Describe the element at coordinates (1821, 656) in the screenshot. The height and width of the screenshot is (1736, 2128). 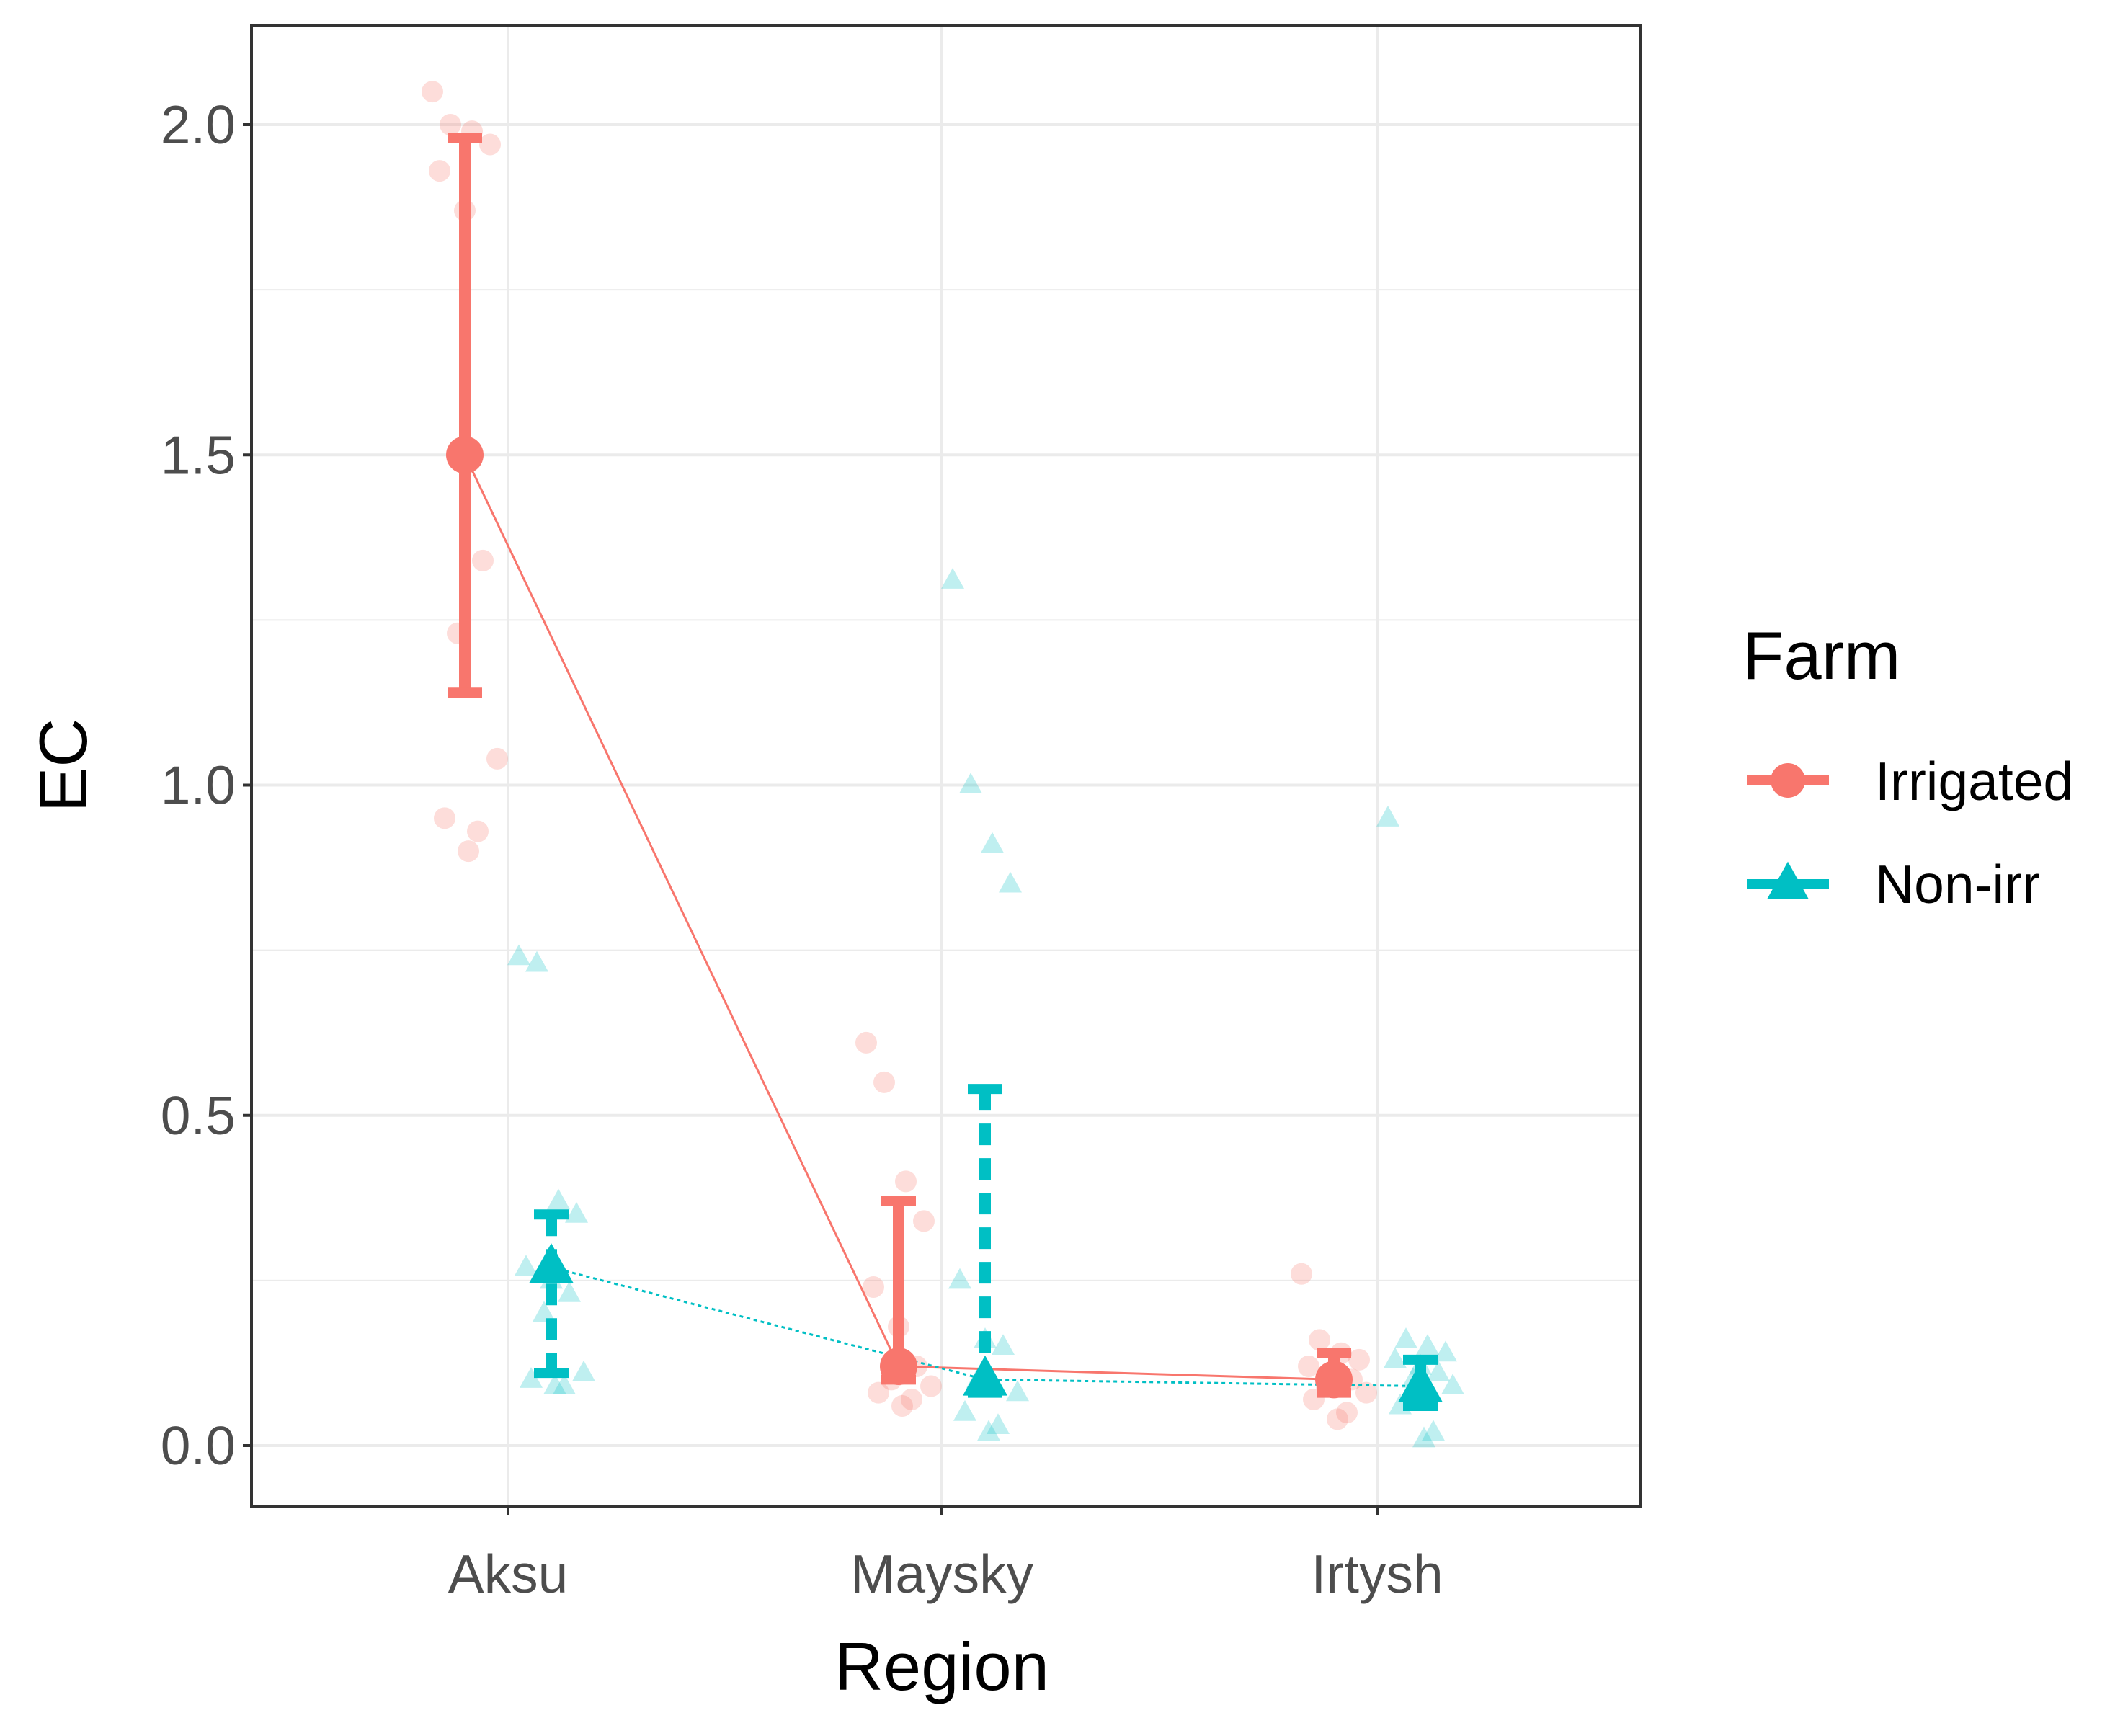
I see `legend-title: Farm` at that location.